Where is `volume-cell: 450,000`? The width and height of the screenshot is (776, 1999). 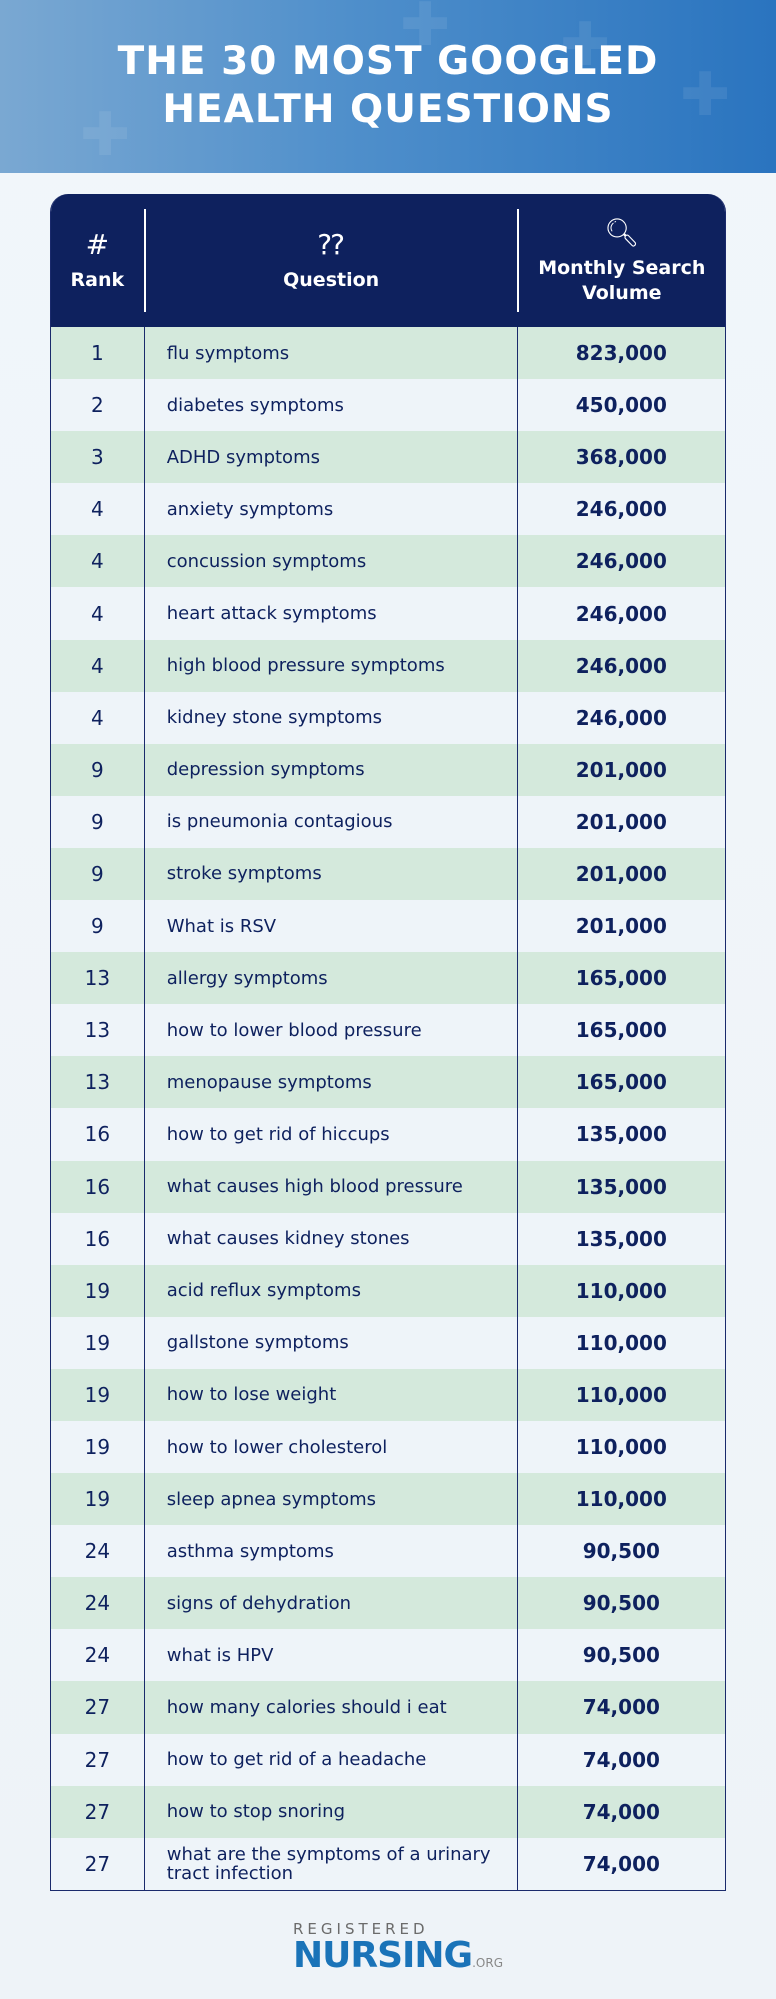
volume-cell: 450,000 is located at coordinates (620, 405).